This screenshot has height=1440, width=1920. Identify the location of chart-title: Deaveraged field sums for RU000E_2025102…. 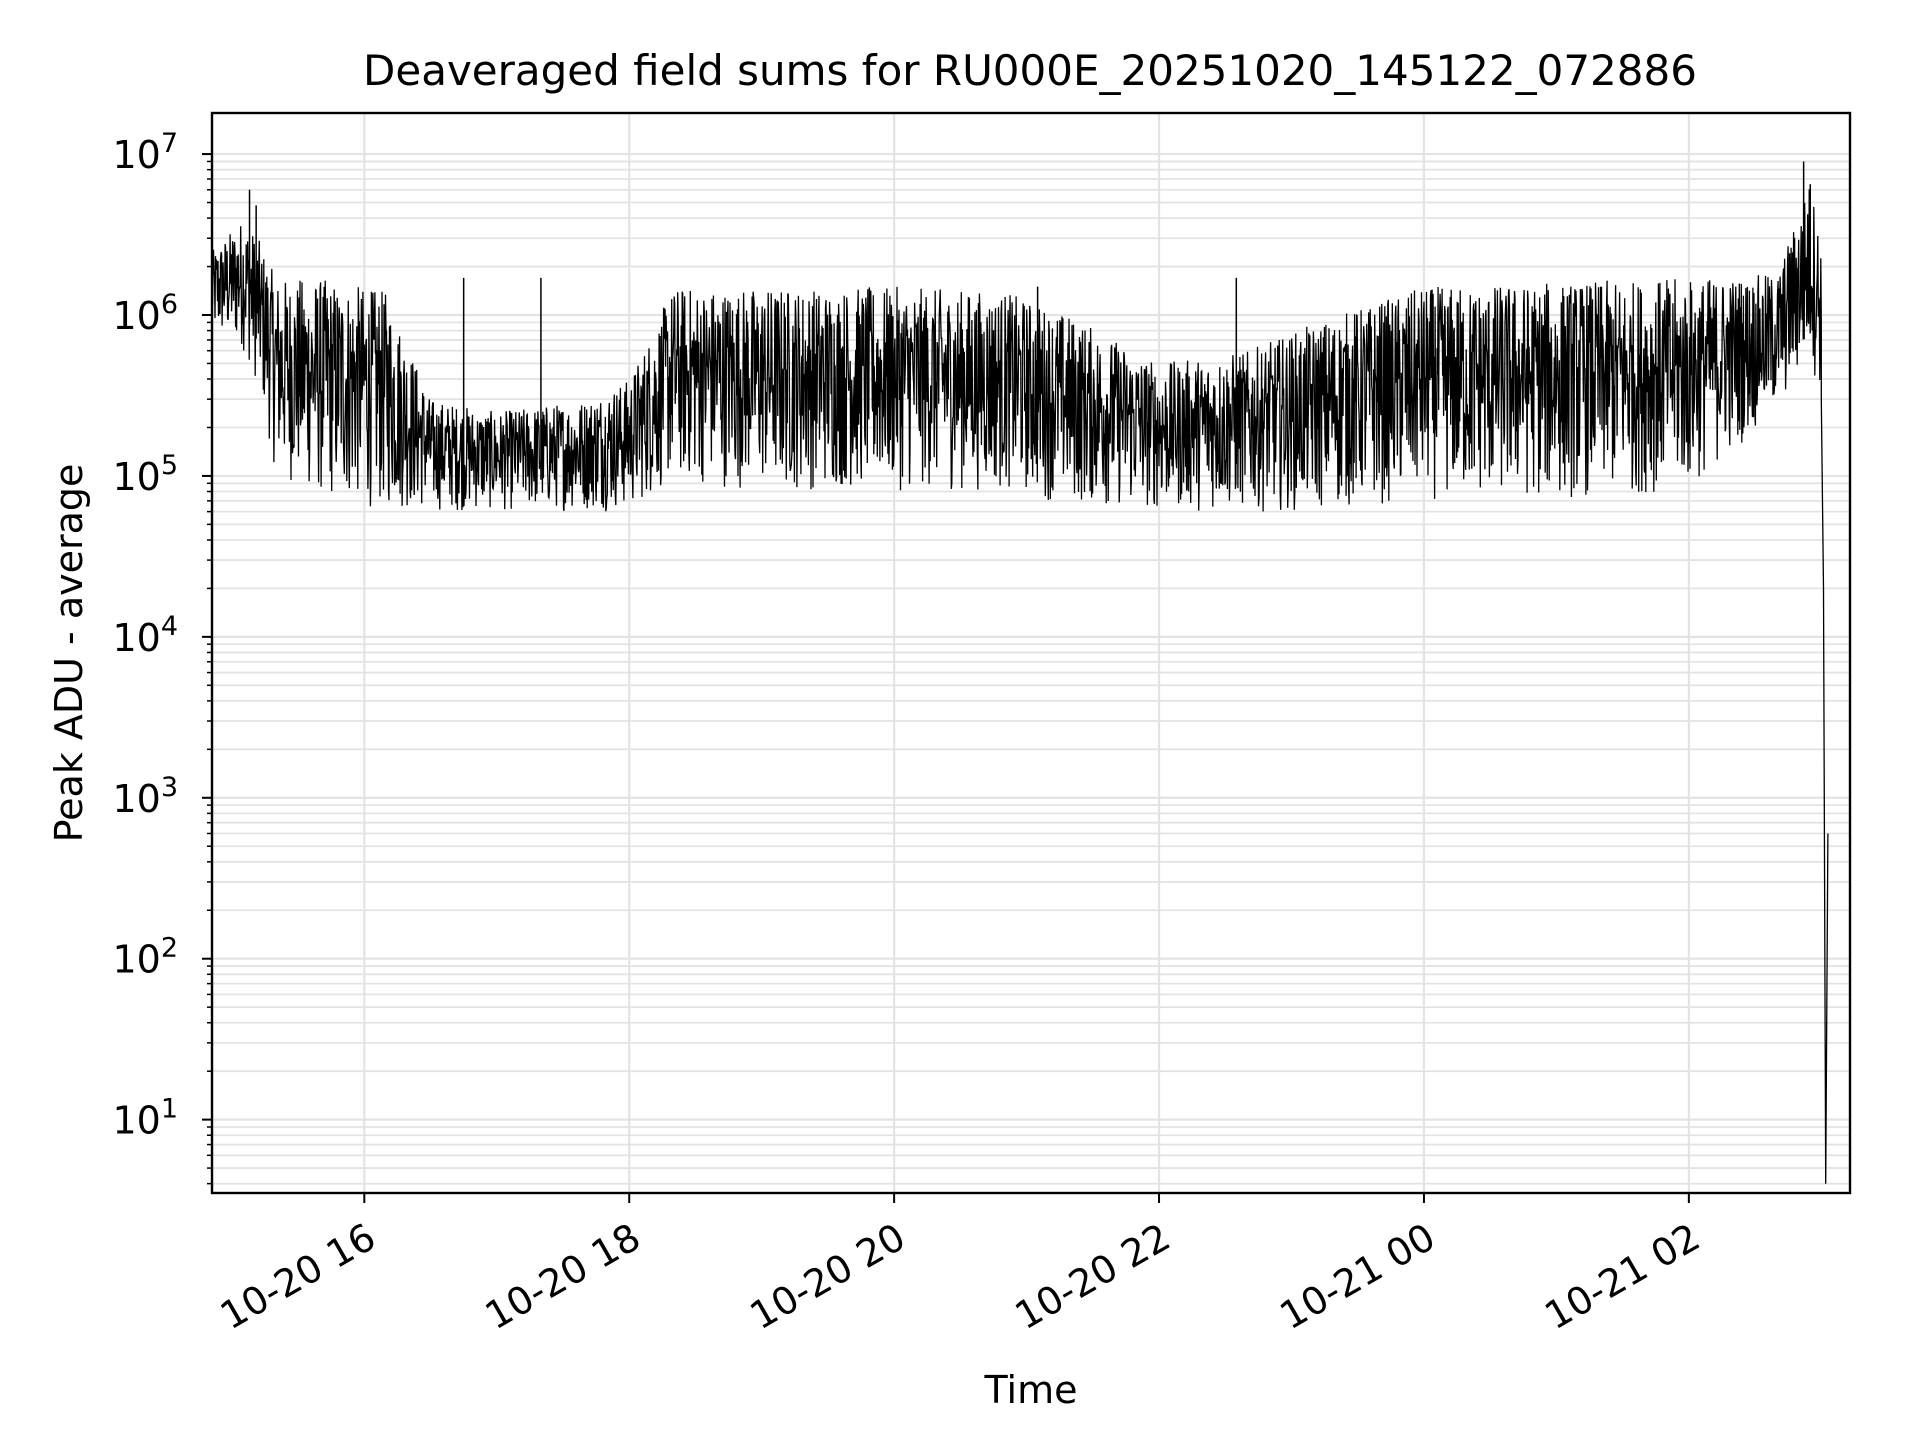
(1030, 70).